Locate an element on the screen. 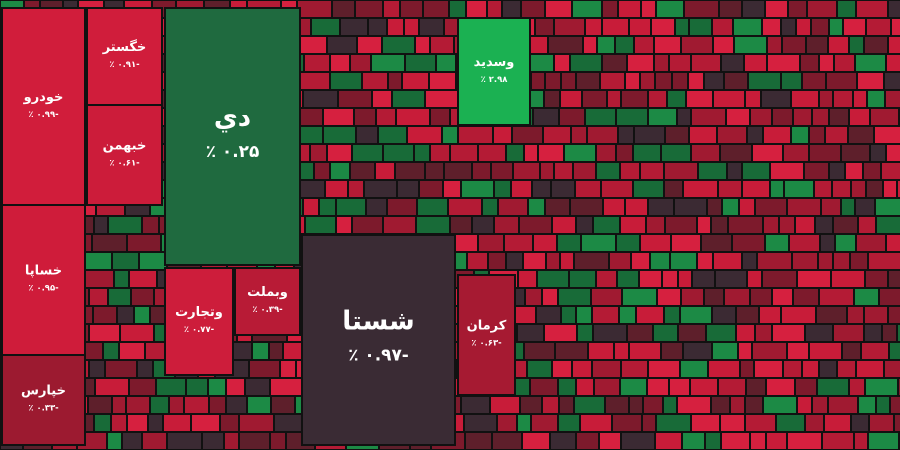 The width and height of the screenshot is (900, 450). tile-change: -۰.۶۳ ٪ is located at coordinates (486, 342).